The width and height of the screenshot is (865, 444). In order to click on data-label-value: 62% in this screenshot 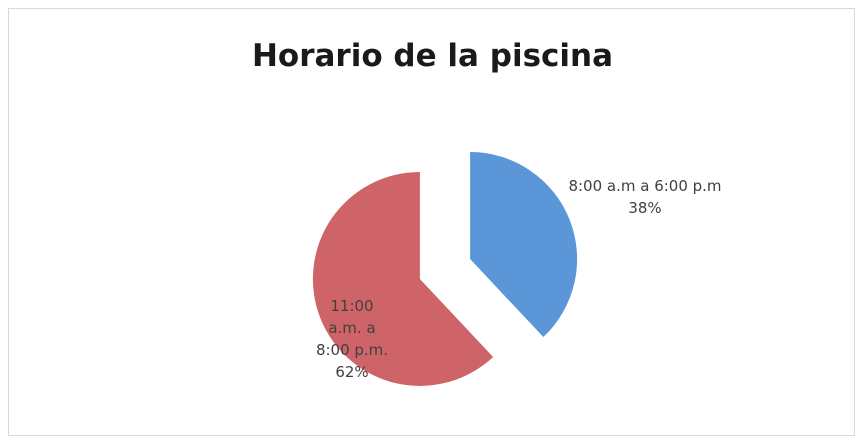, I will do `click(352, 372)`.